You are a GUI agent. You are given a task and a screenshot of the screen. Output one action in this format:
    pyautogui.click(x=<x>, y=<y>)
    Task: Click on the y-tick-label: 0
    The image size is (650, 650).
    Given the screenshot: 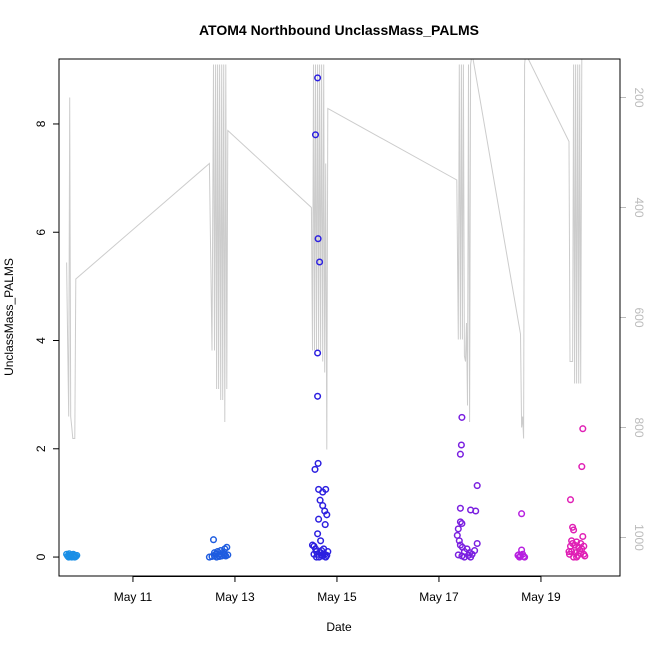 What is the action you would take?
    pyautogui.click(x=41, y=556)
    